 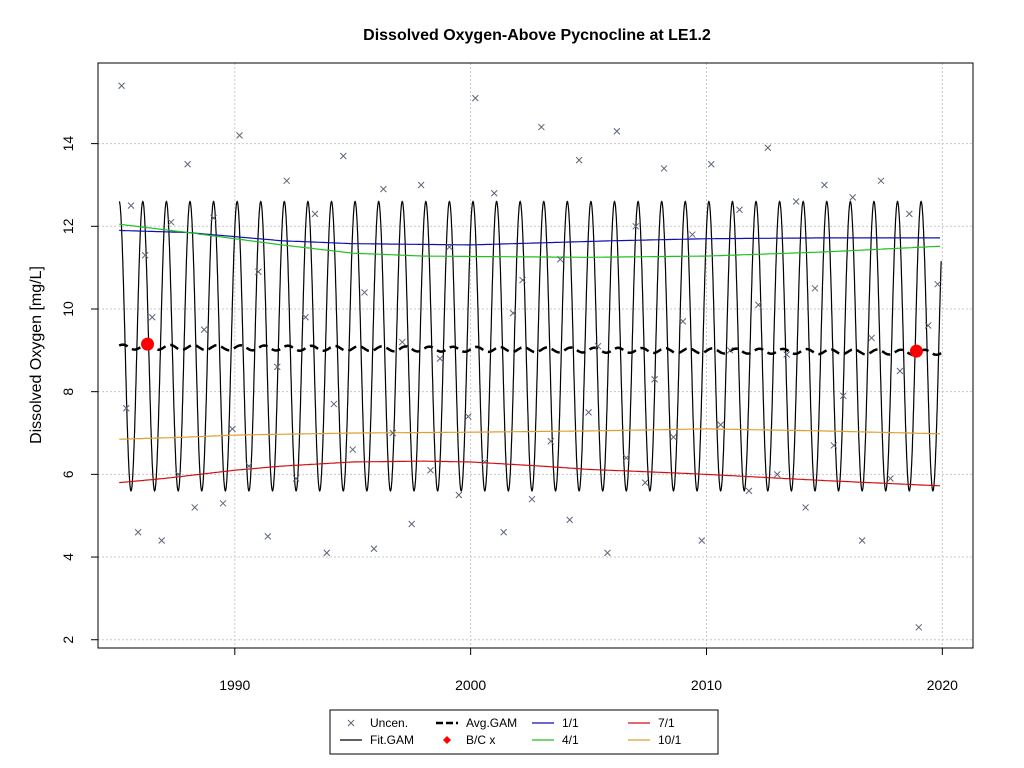 I want to click on x-tick-label: 2010, so click(x=706, y=685).